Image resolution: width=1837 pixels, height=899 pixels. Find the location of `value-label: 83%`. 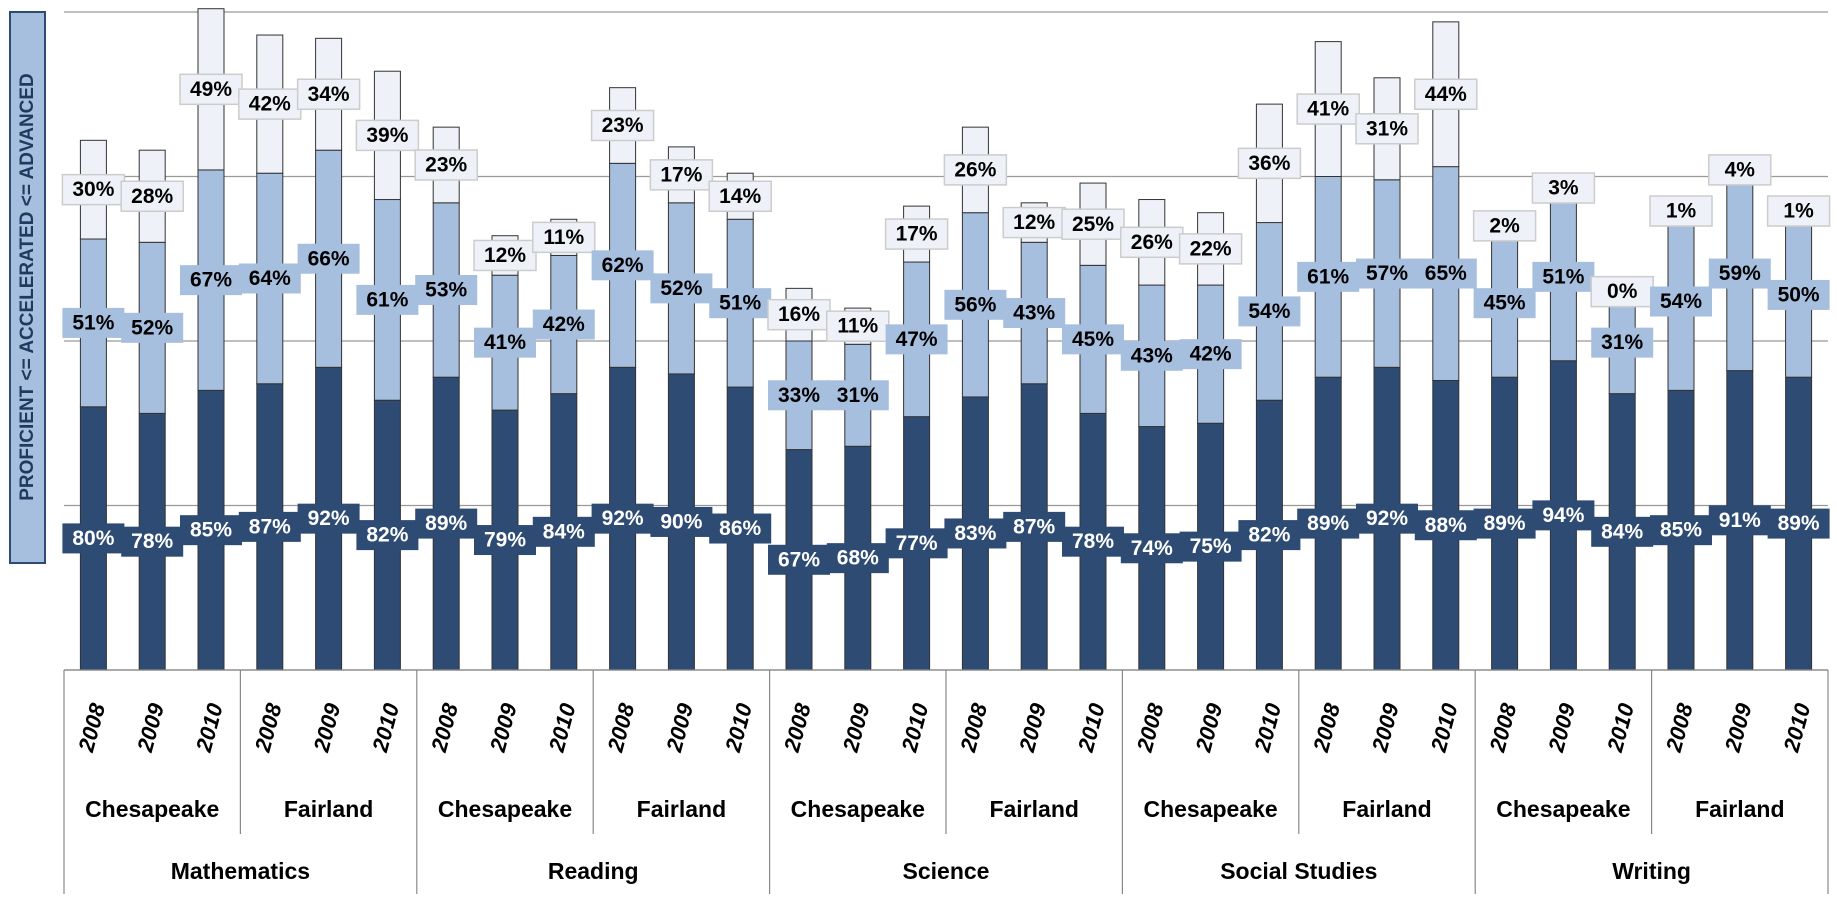

value-label: 83% is located at coordinates (975, 533).